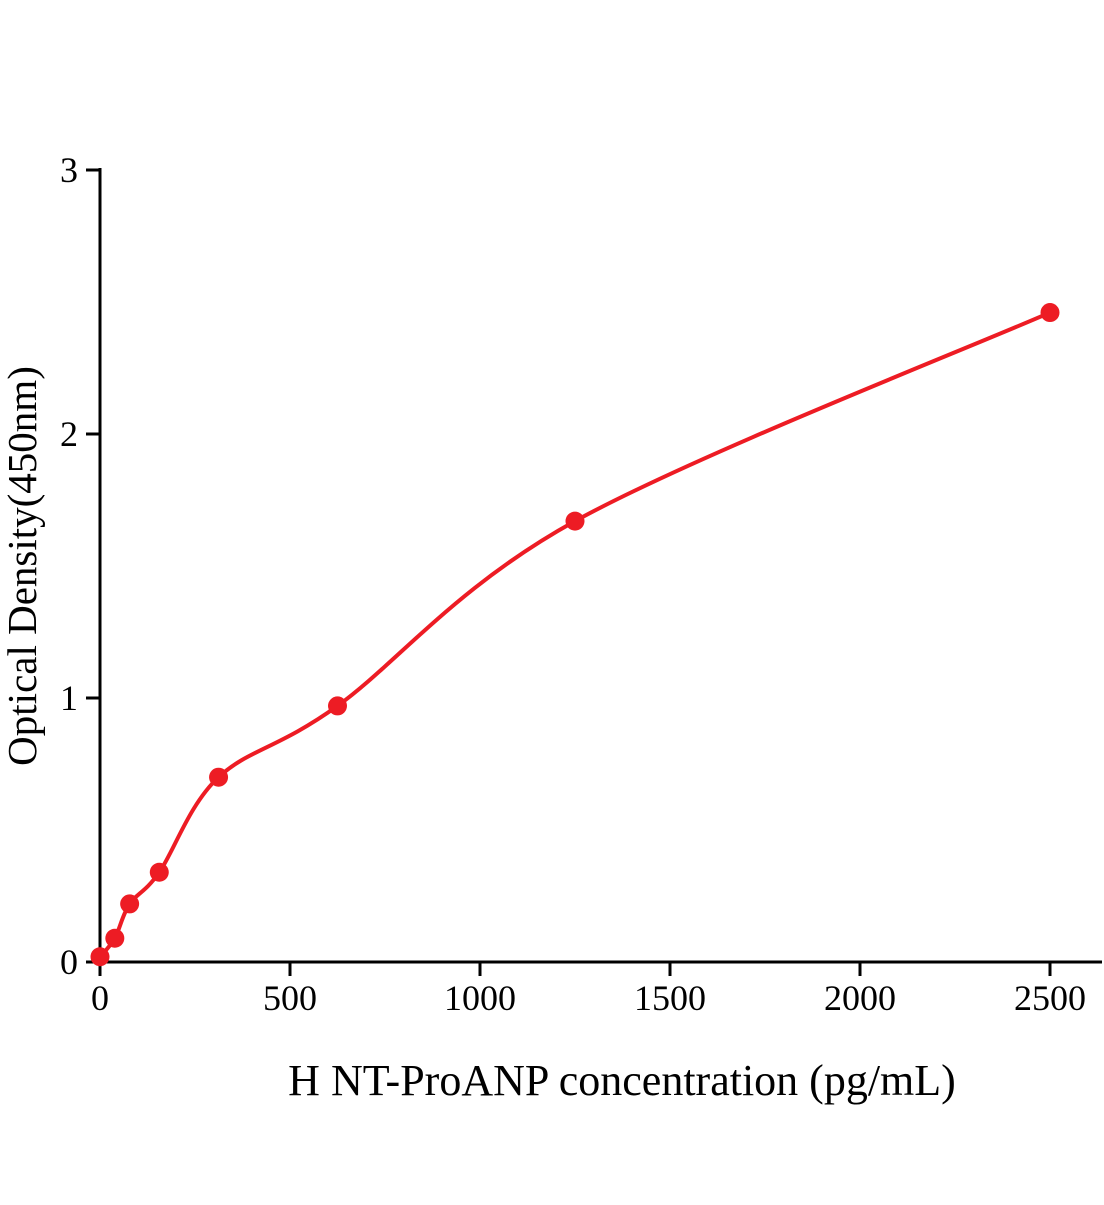  I want to click on y-tick-label: 1, so click(69, 698).